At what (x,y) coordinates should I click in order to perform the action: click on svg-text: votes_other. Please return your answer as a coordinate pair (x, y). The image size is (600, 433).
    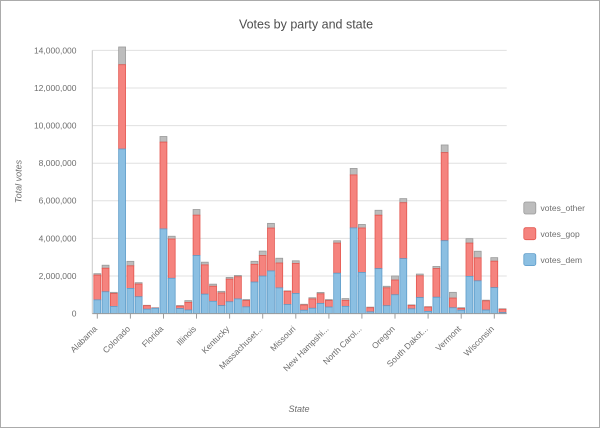
    Looking at the image, I should click on (563, 208).